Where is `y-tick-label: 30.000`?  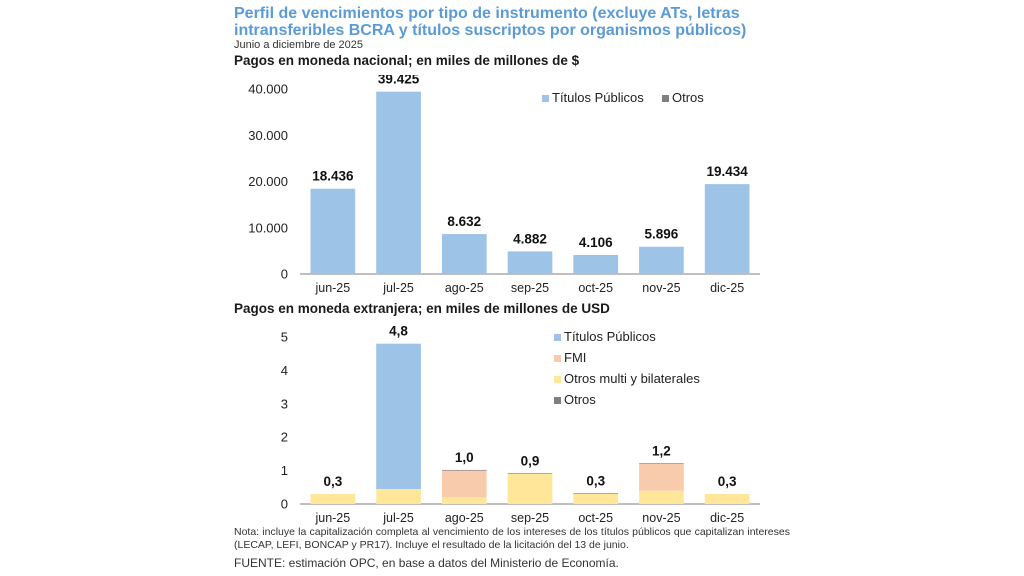
y-tick-label: 30.000 is located at coordinates (268, 135).